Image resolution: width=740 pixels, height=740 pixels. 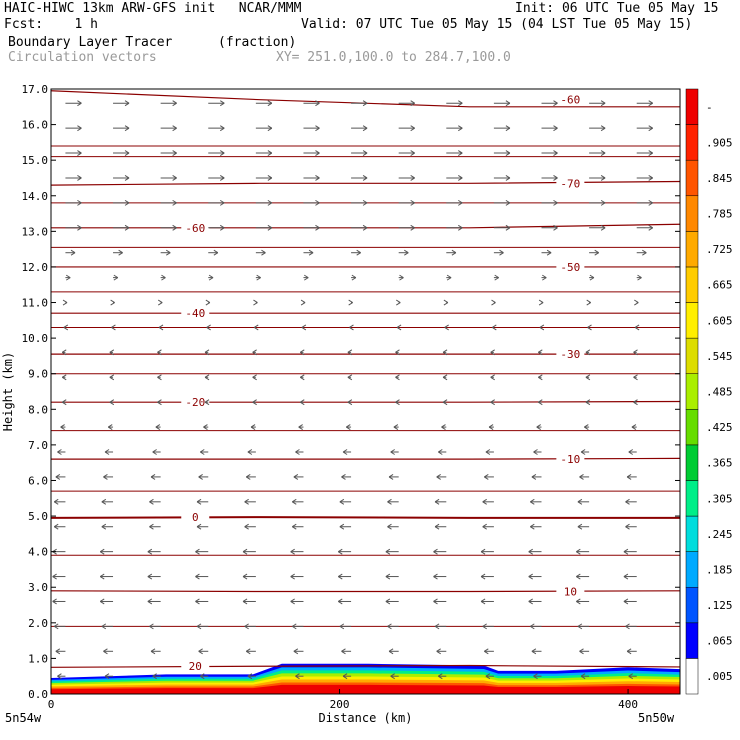 I want to click on colorbar-label-16: -, so click(x=709, y=107).